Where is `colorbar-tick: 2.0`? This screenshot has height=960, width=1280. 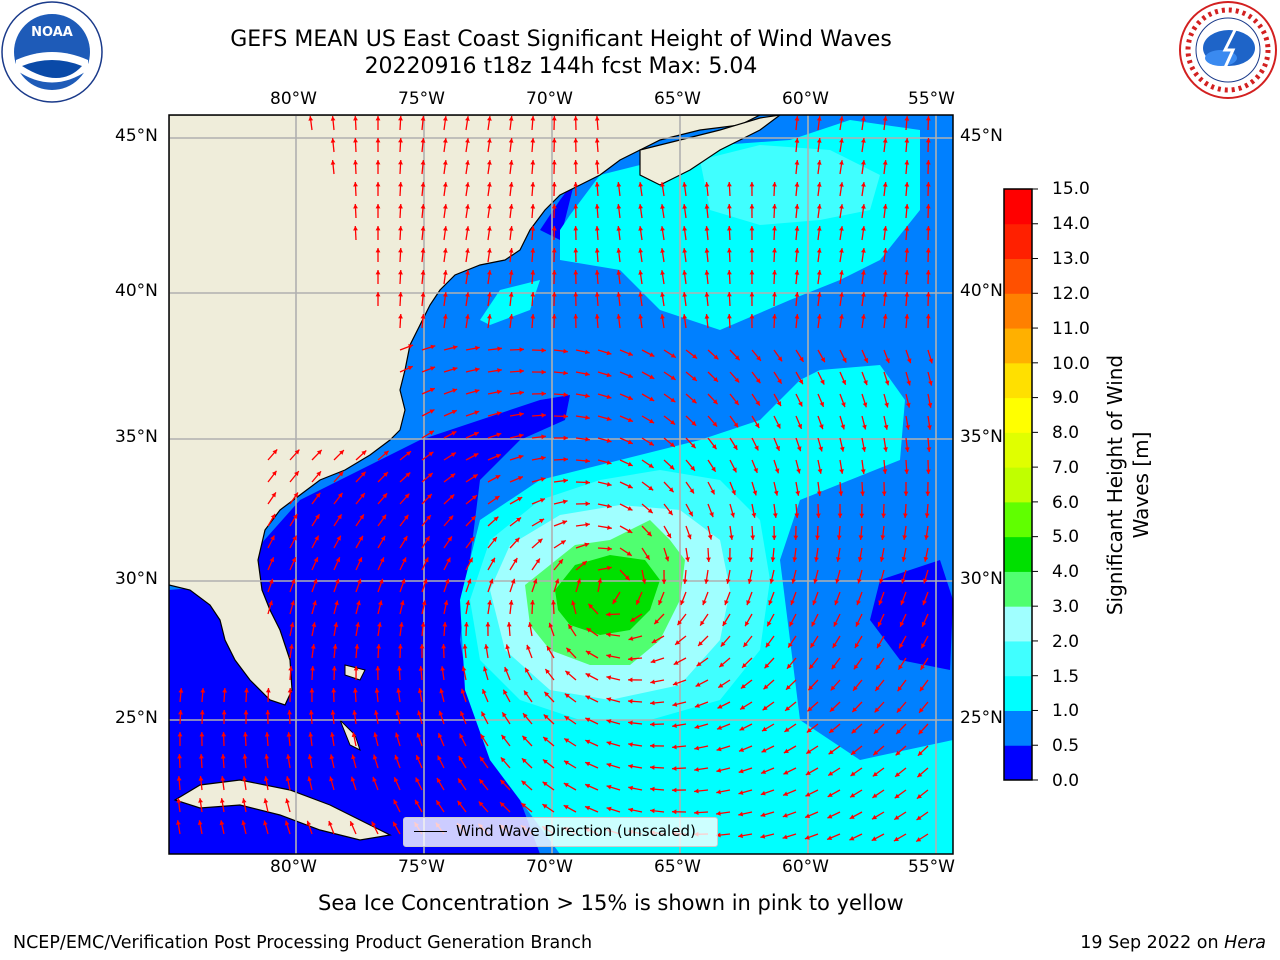 colorbar-tick: 2.0 is located at coordinates (1066, 642).